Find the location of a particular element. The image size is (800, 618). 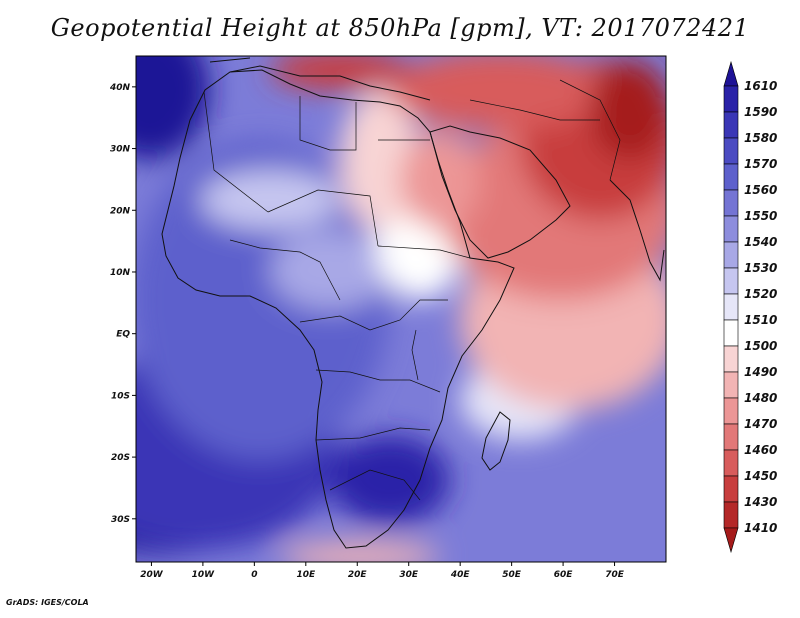

colorbar-level-label: 1570 is located at coordinates (760, 164).